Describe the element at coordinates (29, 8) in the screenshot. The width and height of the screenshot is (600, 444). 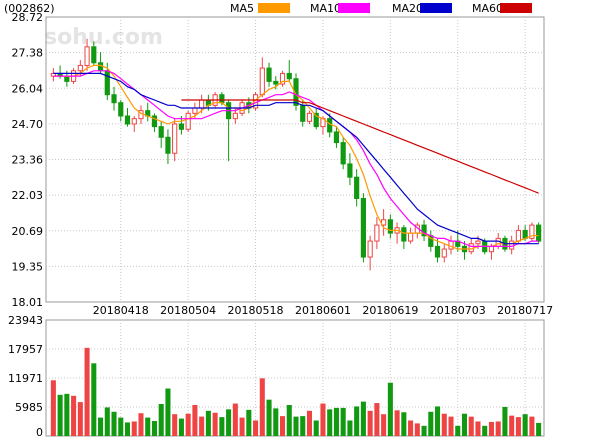
I see `stock-code: (002862)` at that location.